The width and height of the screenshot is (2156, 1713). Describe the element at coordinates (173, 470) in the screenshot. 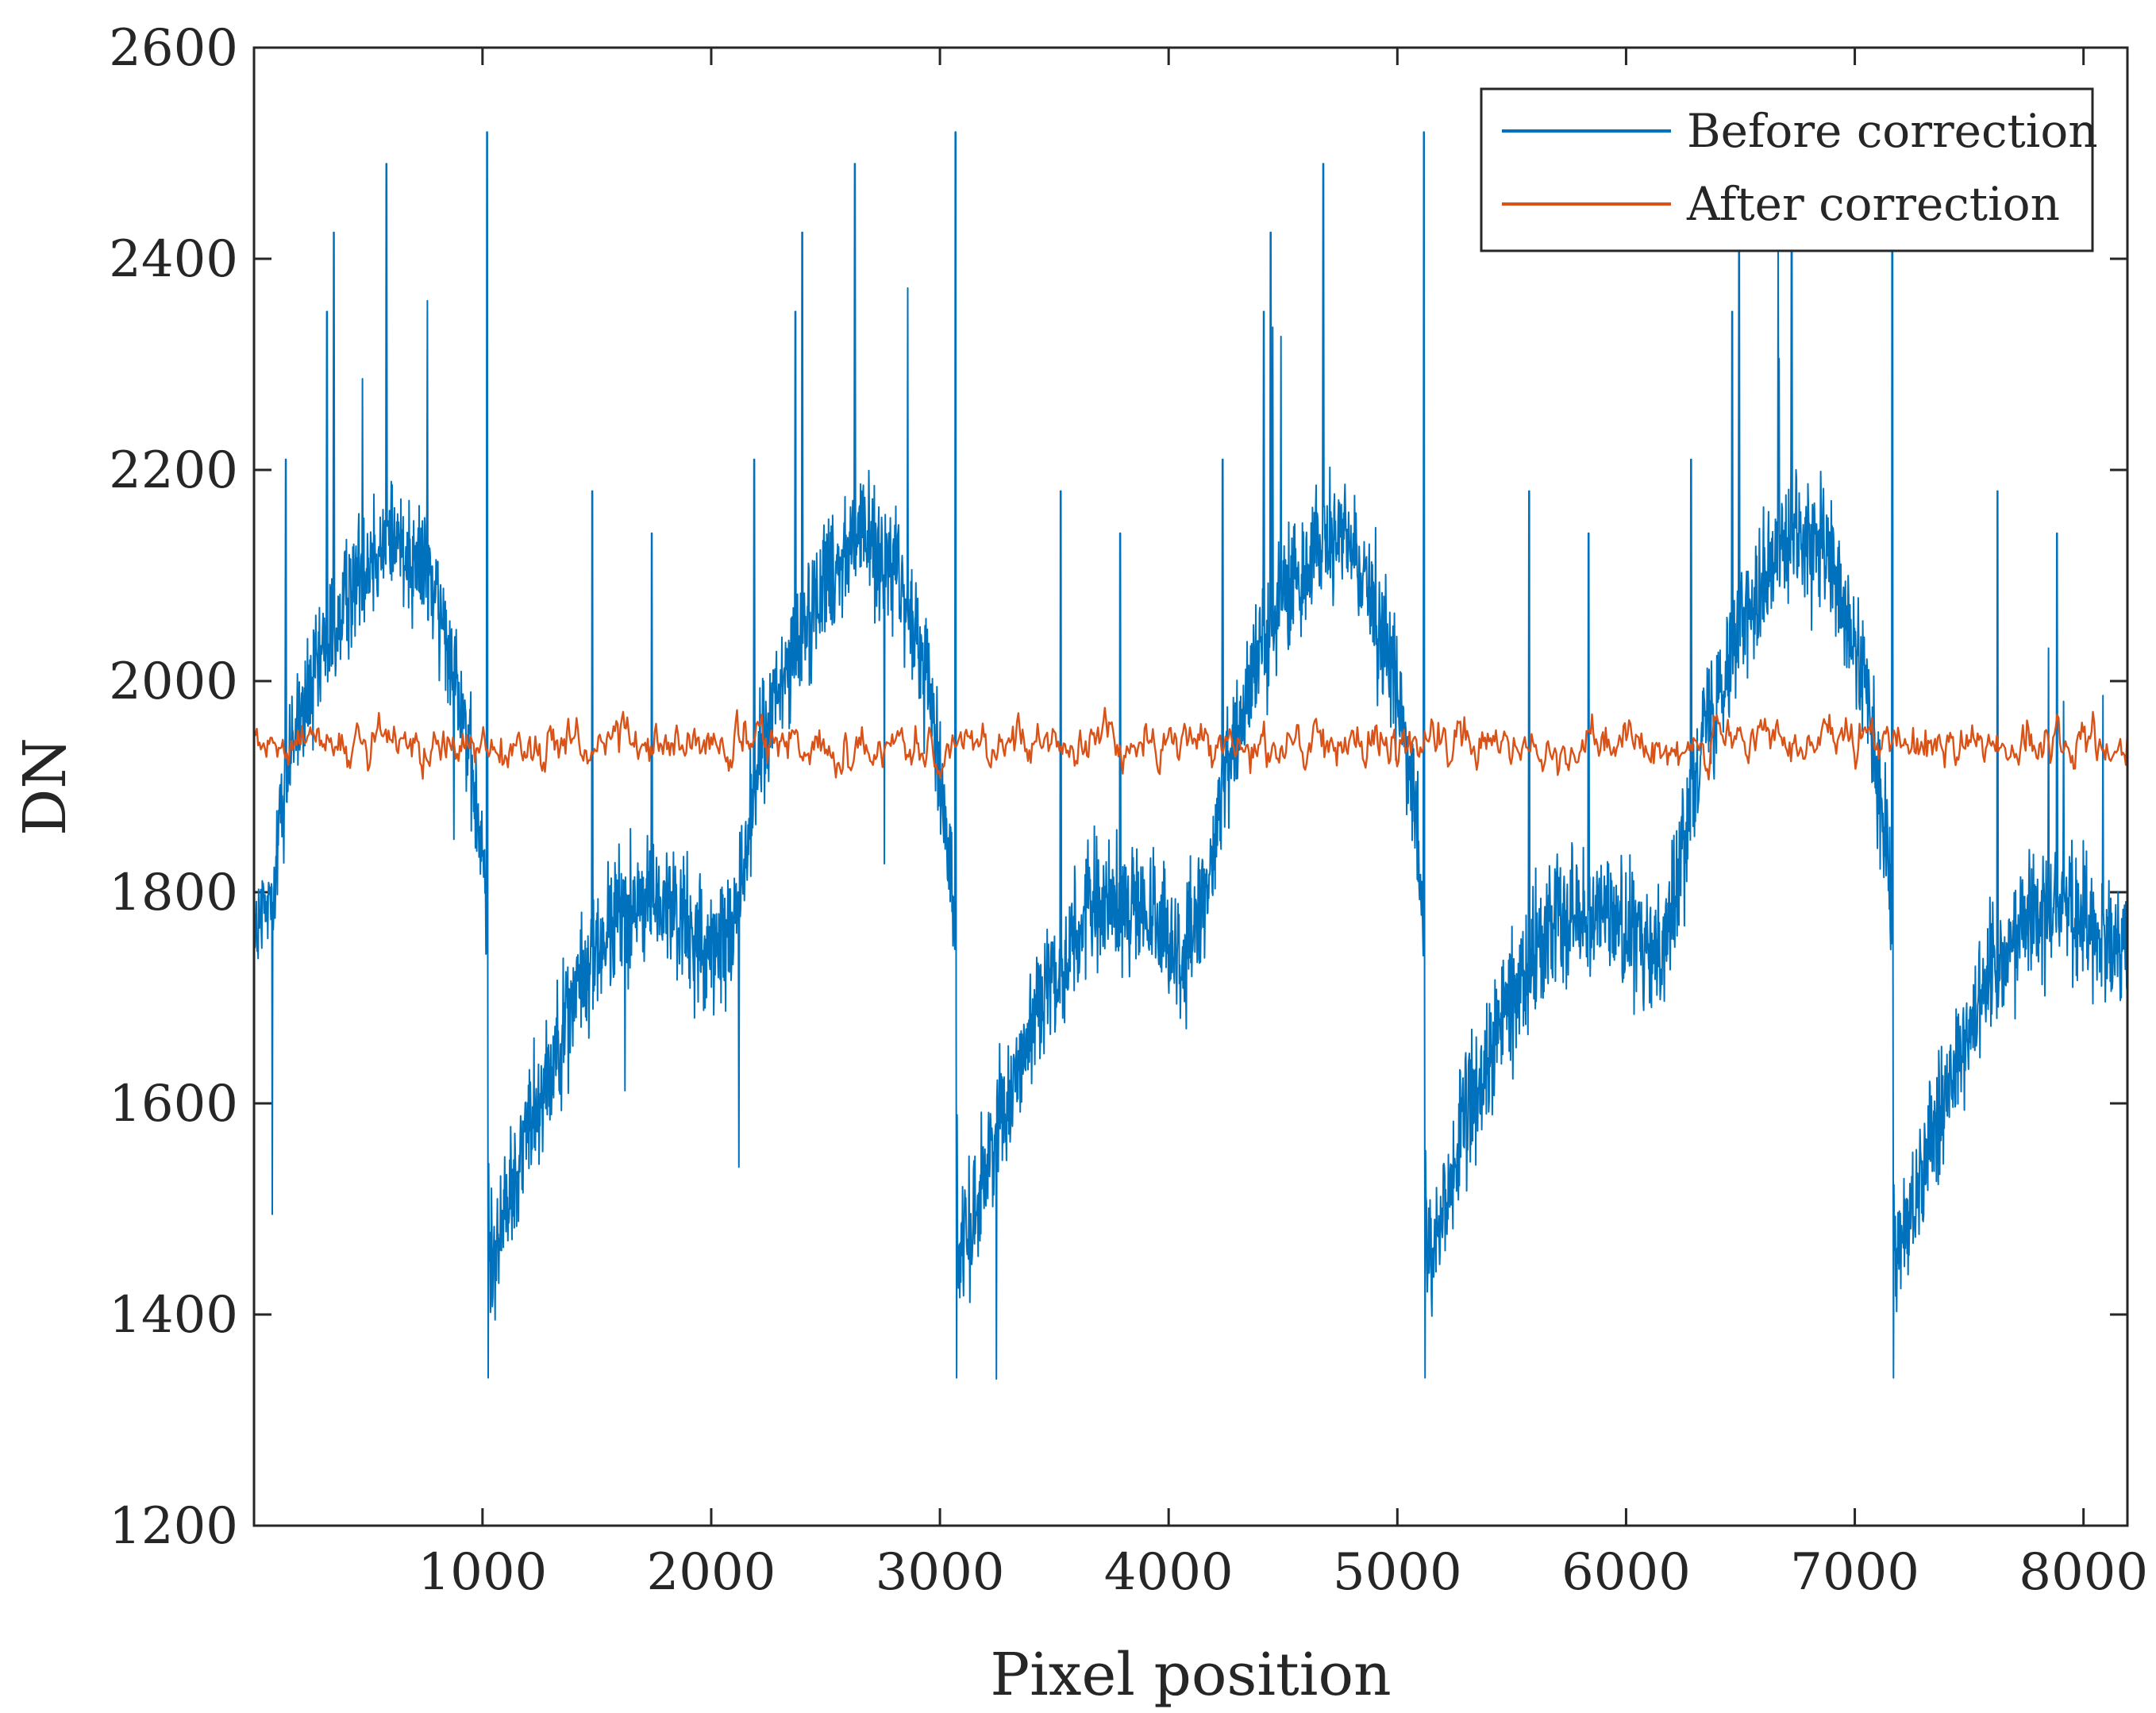

I see `y-tick-label: 2200` at that location.